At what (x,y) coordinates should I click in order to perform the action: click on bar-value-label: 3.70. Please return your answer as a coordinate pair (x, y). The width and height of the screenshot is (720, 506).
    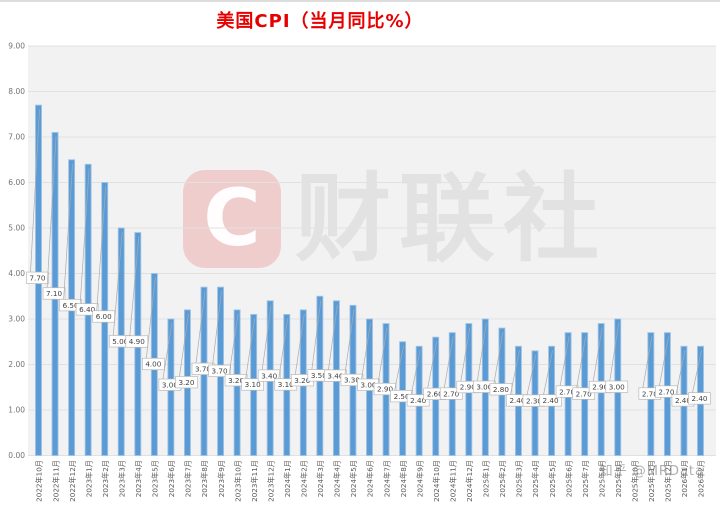
    Looking at the image, I should click on (203, 369).